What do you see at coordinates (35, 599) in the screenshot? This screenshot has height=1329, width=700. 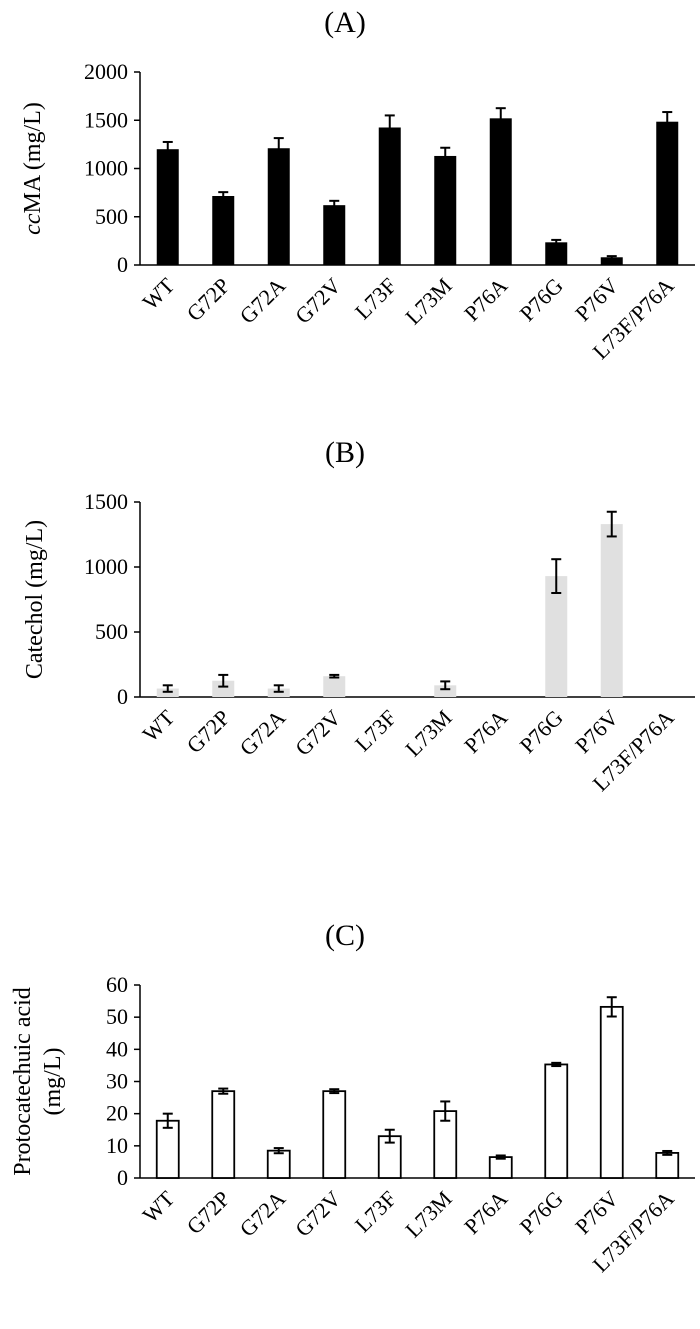 I see `y-axis-label: Catechol (mg/L)` at bounding box center [35, 599].